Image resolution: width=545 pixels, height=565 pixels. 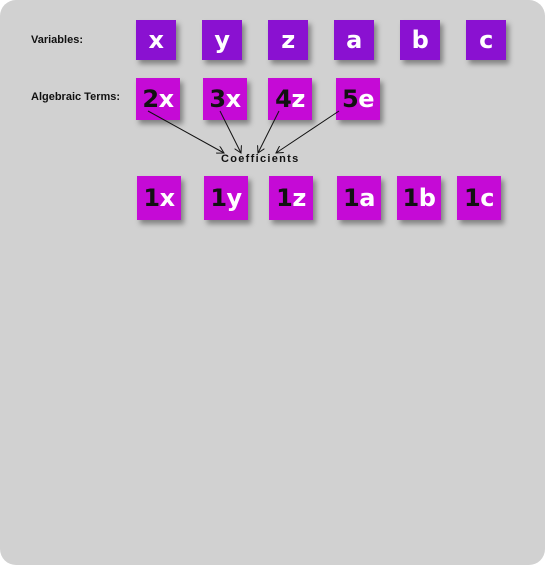 What do you see at coordinates (222, 40) in the screenshot?
I see `variable-tile-y: y` at bounding box center [222, 40].